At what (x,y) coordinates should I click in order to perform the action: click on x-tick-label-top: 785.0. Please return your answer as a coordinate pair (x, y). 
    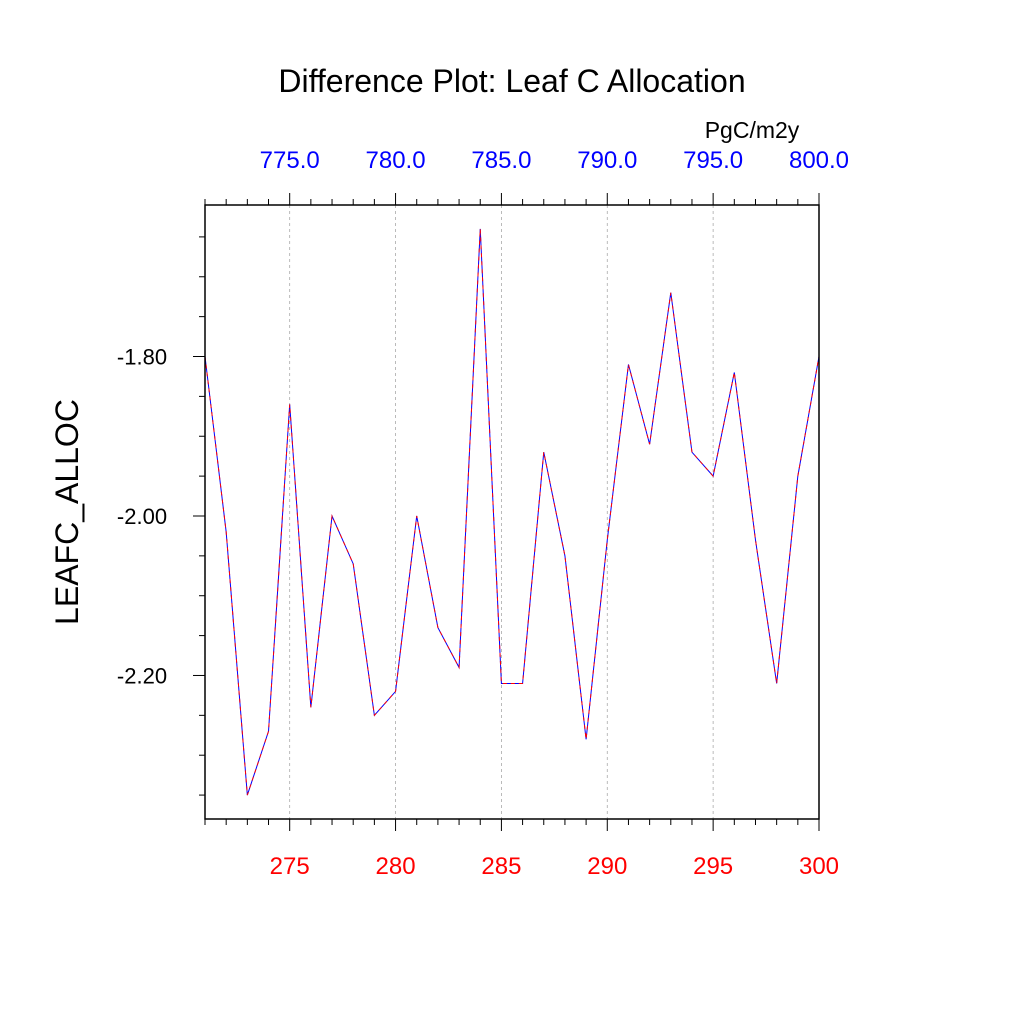
    Looking at the image, I should click on (501, 160).